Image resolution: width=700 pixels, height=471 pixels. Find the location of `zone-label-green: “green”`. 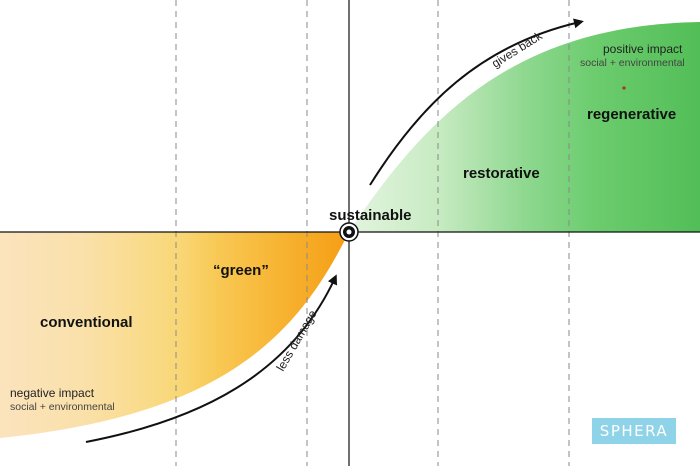

zone-label-green: “green” is located at coordinates (241, 270).